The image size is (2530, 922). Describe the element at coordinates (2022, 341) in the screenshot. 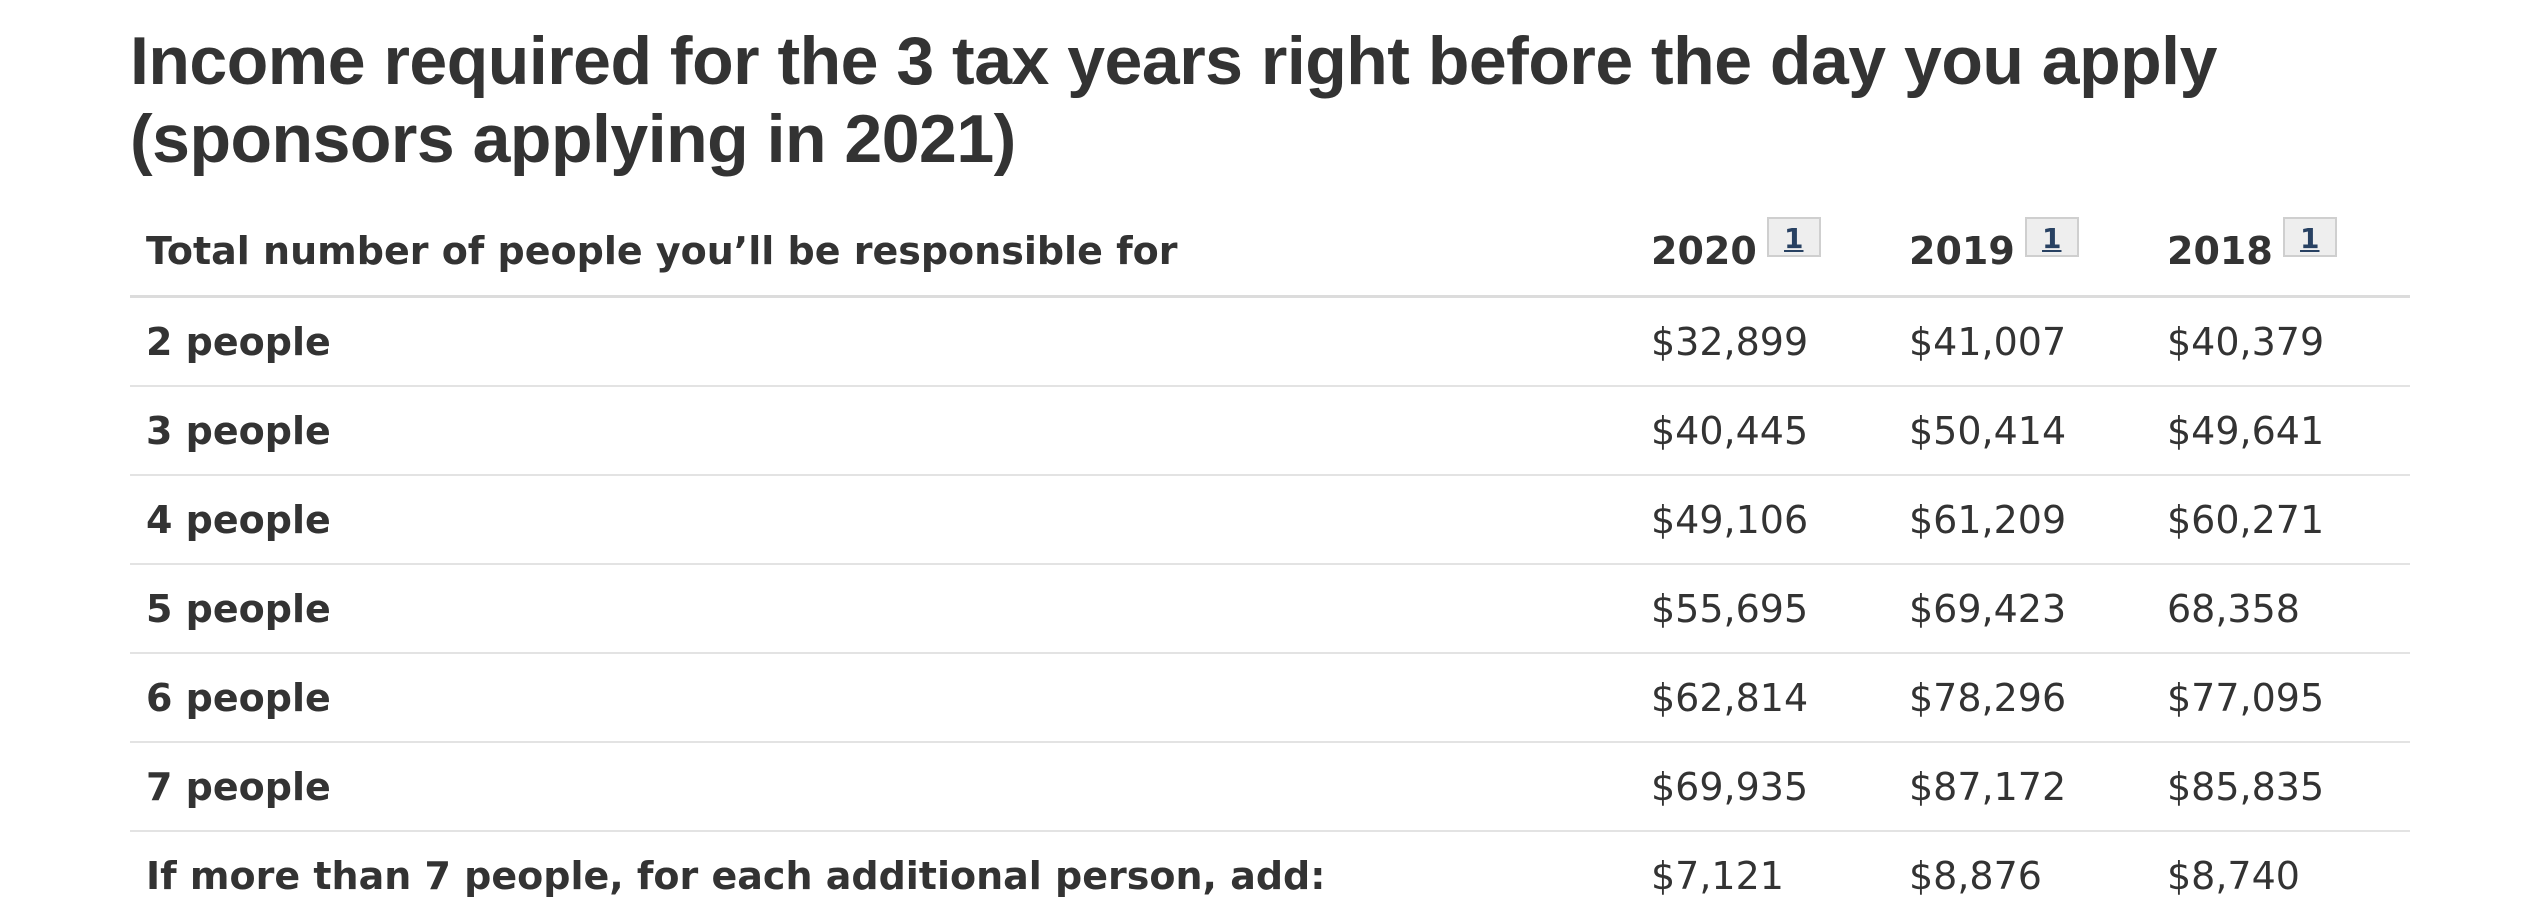

I see `income-cell: $41,007` at that location.